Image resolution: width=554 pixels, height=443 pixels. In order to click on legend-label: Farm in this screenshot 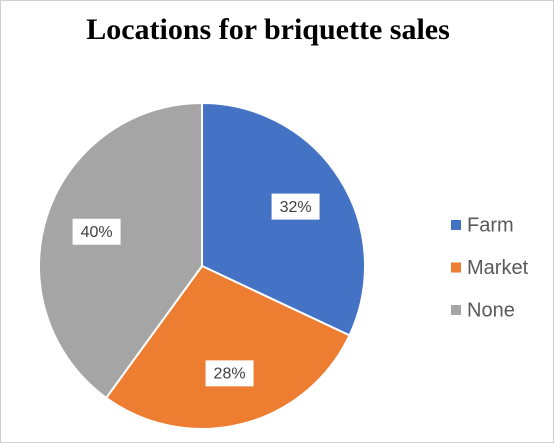, I will do `click(490, 225)`.